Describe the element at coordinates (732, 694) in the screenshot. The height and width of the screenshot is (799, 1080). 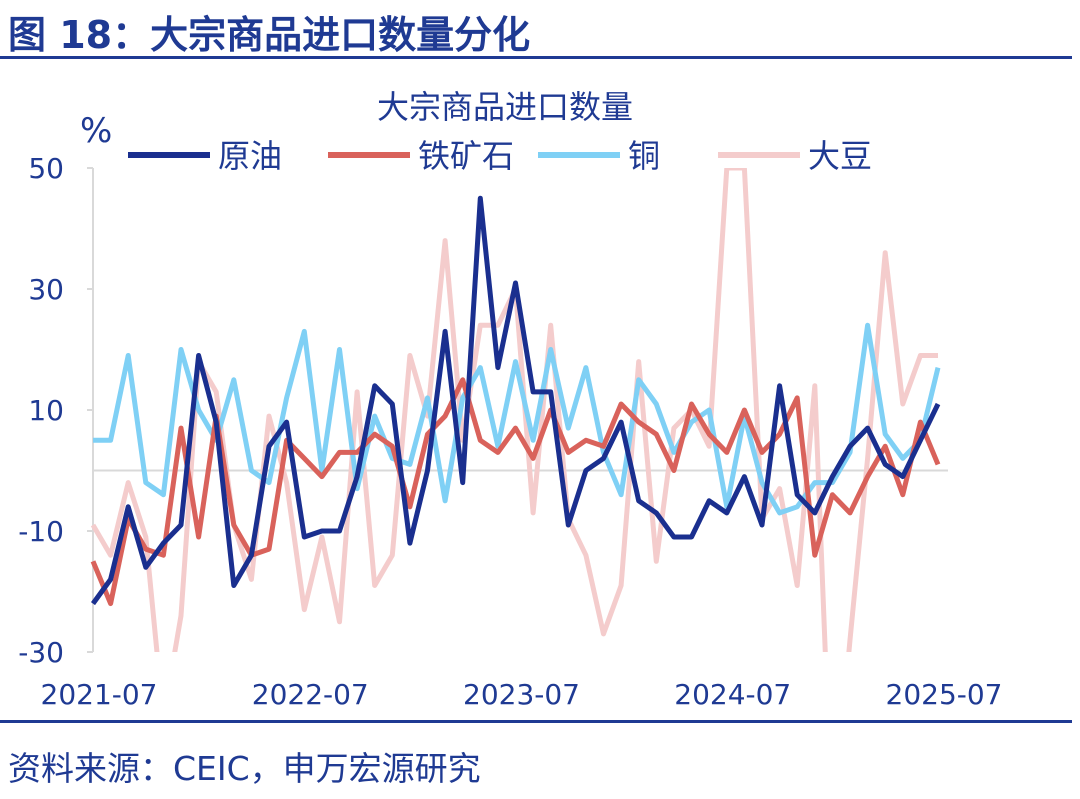
I see `x-tick-label: 2024-07` at that location.